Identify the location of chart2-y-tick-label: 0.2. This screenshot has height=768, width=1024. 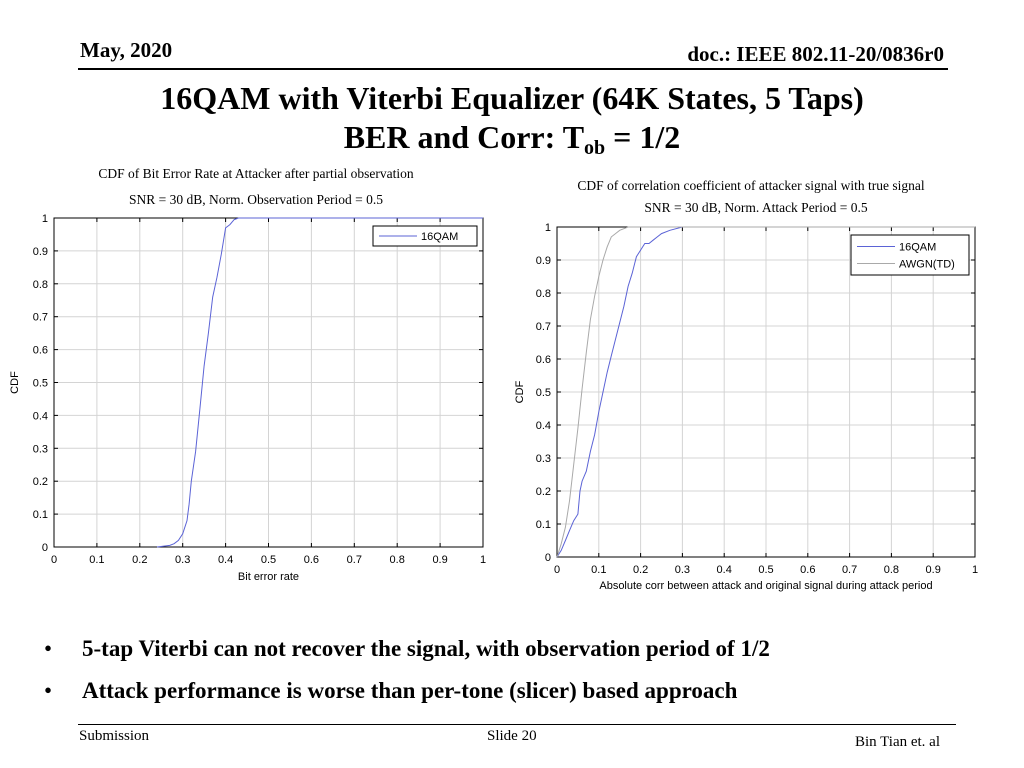
(543, 492).